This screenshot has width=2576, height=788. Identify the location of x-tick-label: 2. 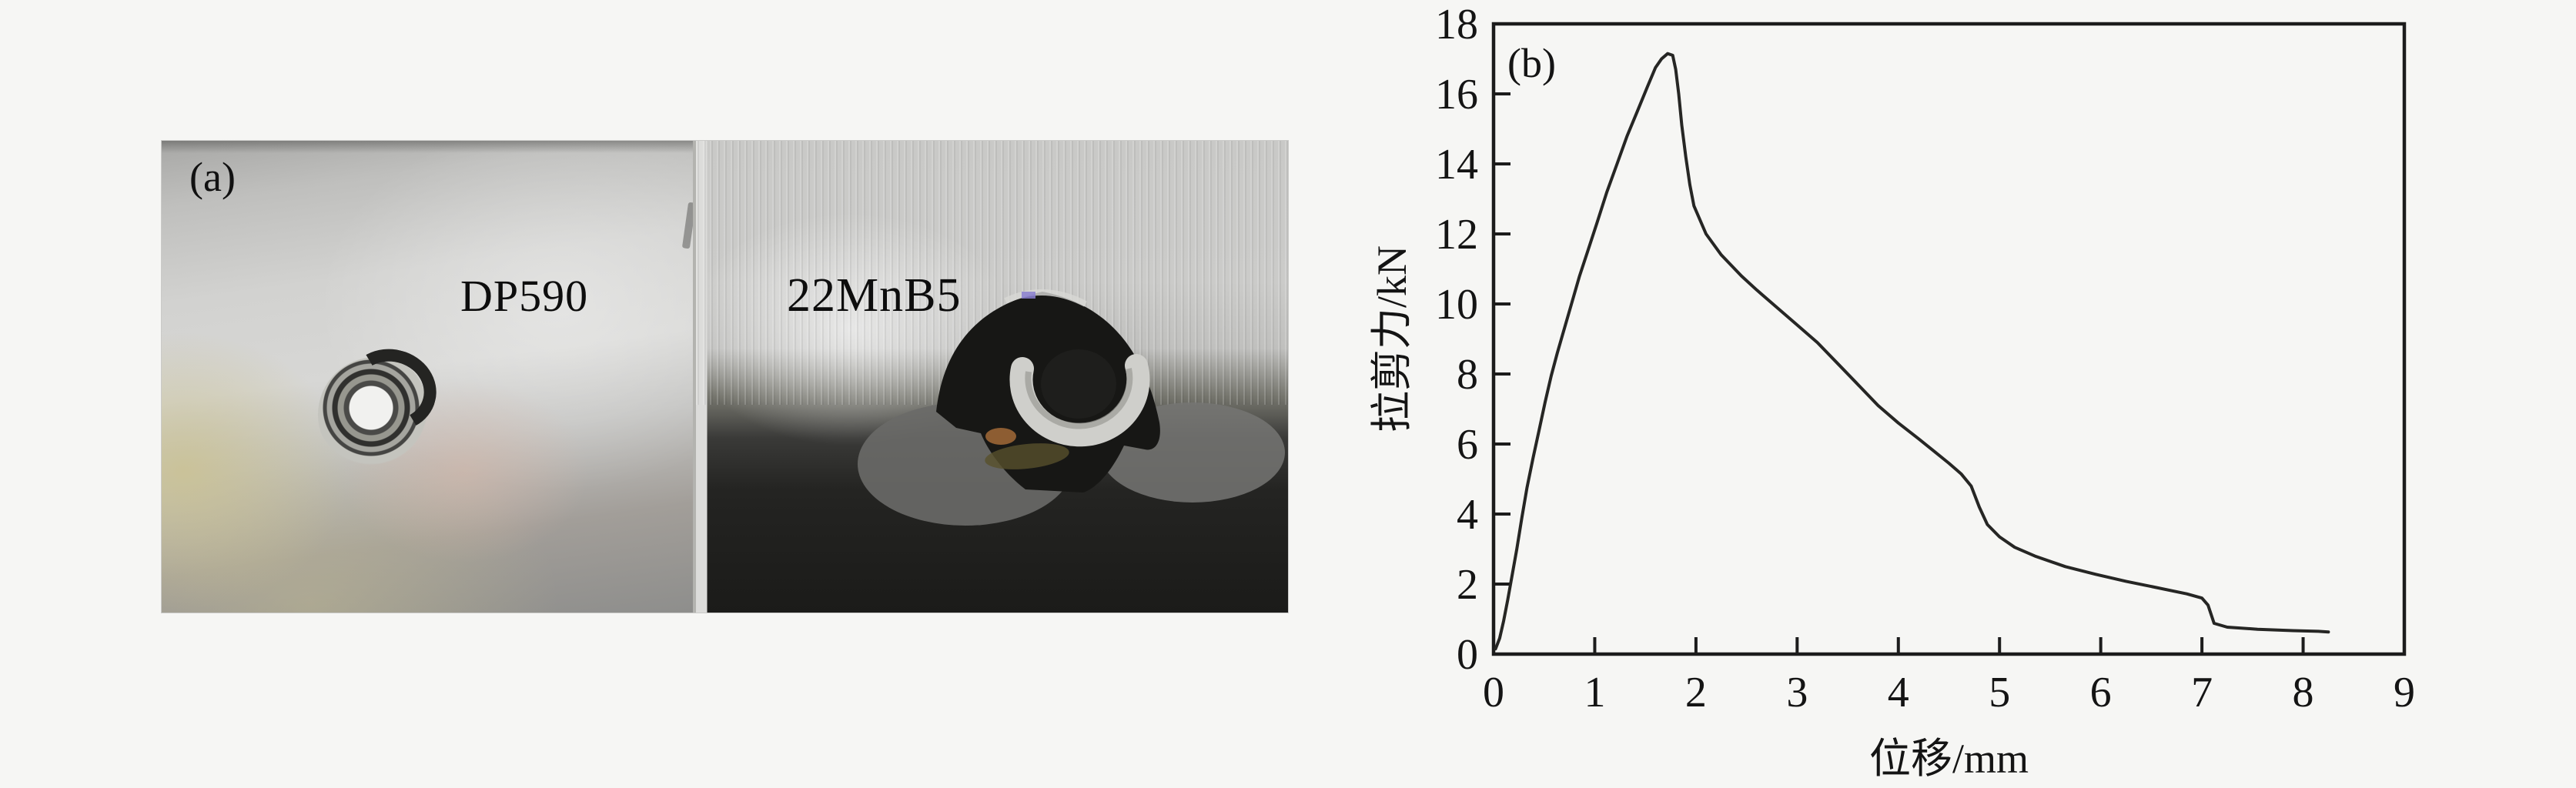
(1696, 692).